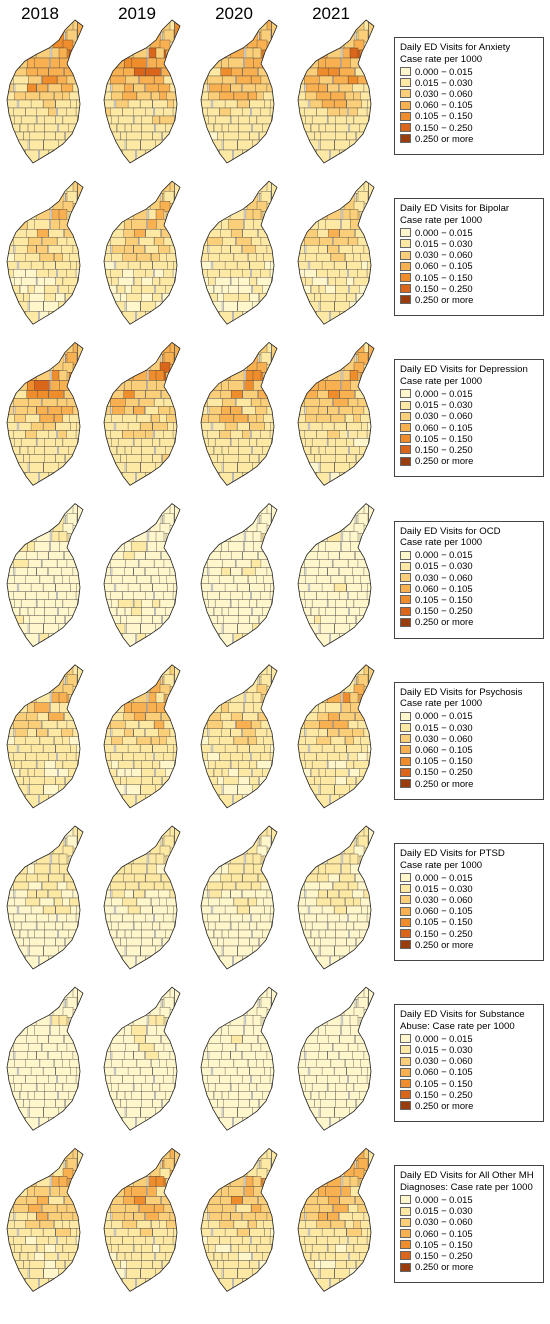  I want to click on map-bipolar-2020, so click(239, 252).